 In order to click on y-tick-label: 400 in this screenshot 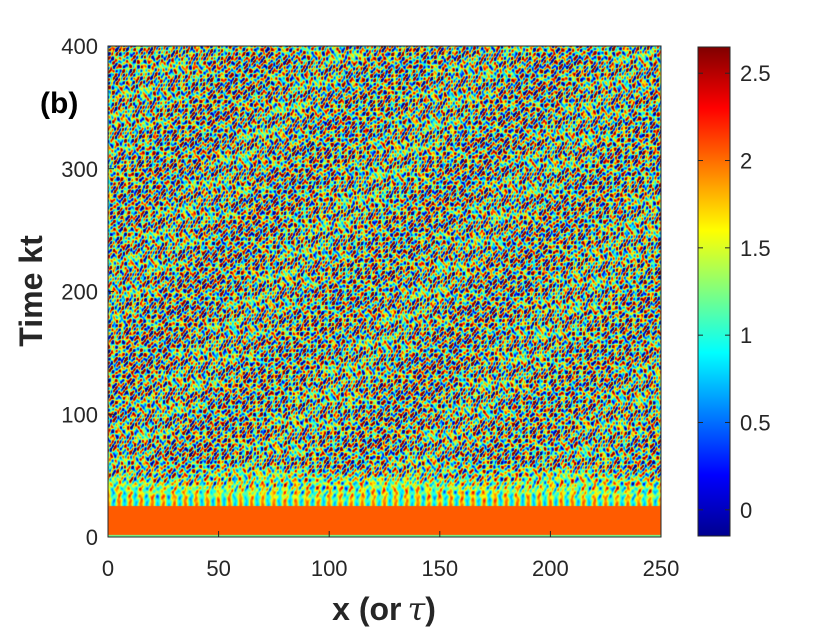, I will do `click(79, 46)`.